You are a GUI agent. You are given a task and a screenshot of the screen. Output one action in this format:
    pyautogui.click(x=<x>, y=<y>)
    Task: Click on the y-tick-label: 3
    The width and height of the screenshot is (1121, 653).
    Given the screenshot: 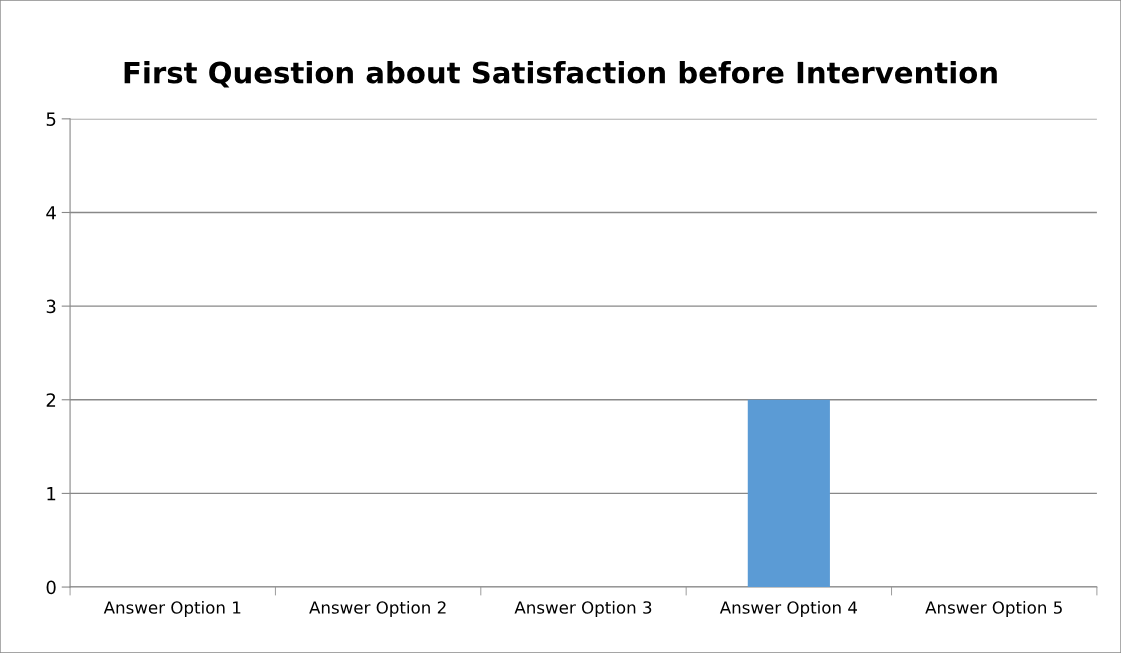 What is the action you would take?
    pyautogui.click(x=51, y=306)
    